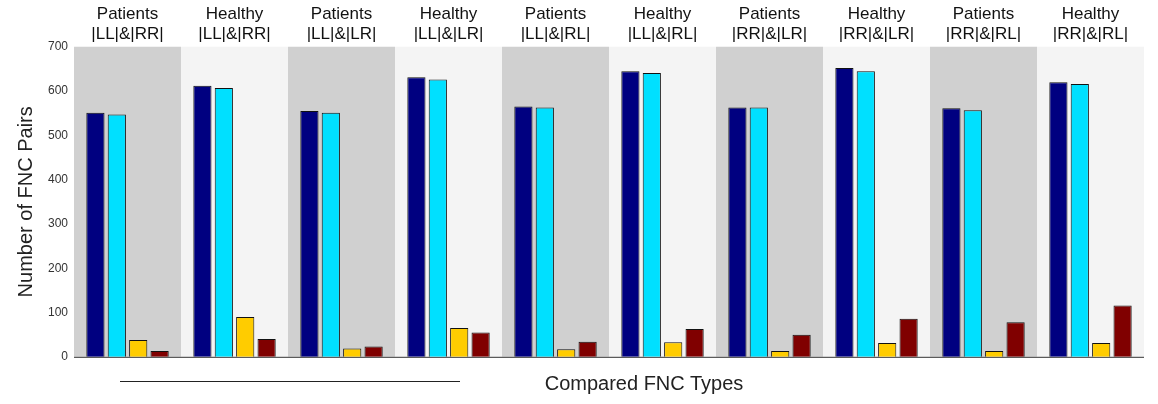 The width and height of the screenshot is (1158, 404). Describe the element at coordinates (58, 178) in the screenshot. I see `y-tick-label: 400` at that location.